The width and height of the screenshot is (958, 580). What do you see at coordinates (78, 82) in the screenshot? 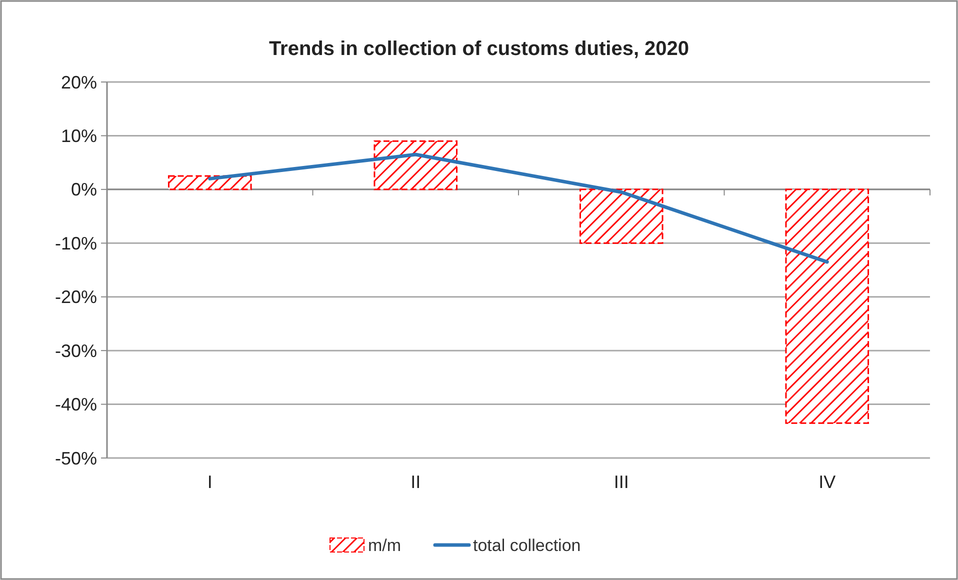
I see `y-tick-label: 20%` at bounding box center [78, 82].